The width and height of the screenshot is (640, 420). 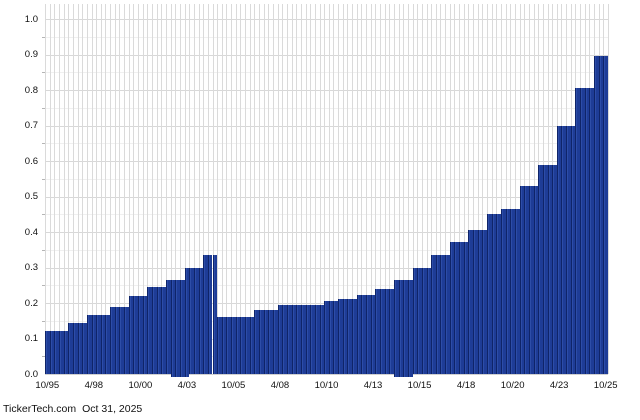 What do you see at coordinates (31, 90) in the screenshot?
I see `y-axis-tick-label: 0.8` at bounding box center [31, 90].